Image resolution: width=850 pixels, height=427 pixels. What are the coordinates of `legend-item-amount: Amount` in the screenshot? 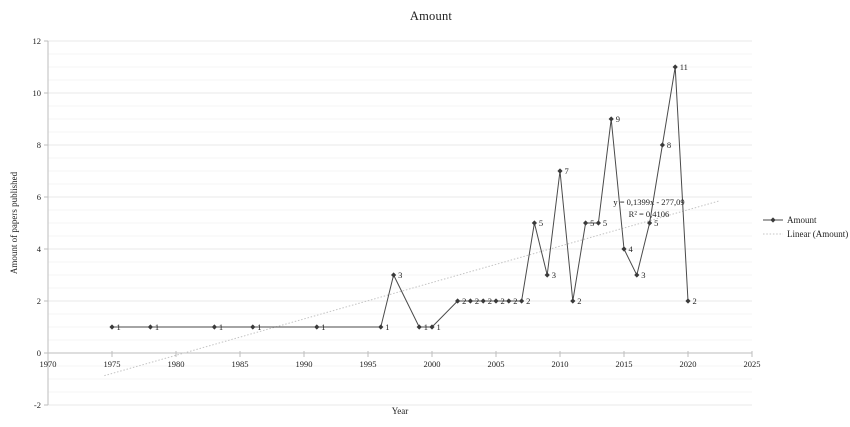 It's located at (805, 220).